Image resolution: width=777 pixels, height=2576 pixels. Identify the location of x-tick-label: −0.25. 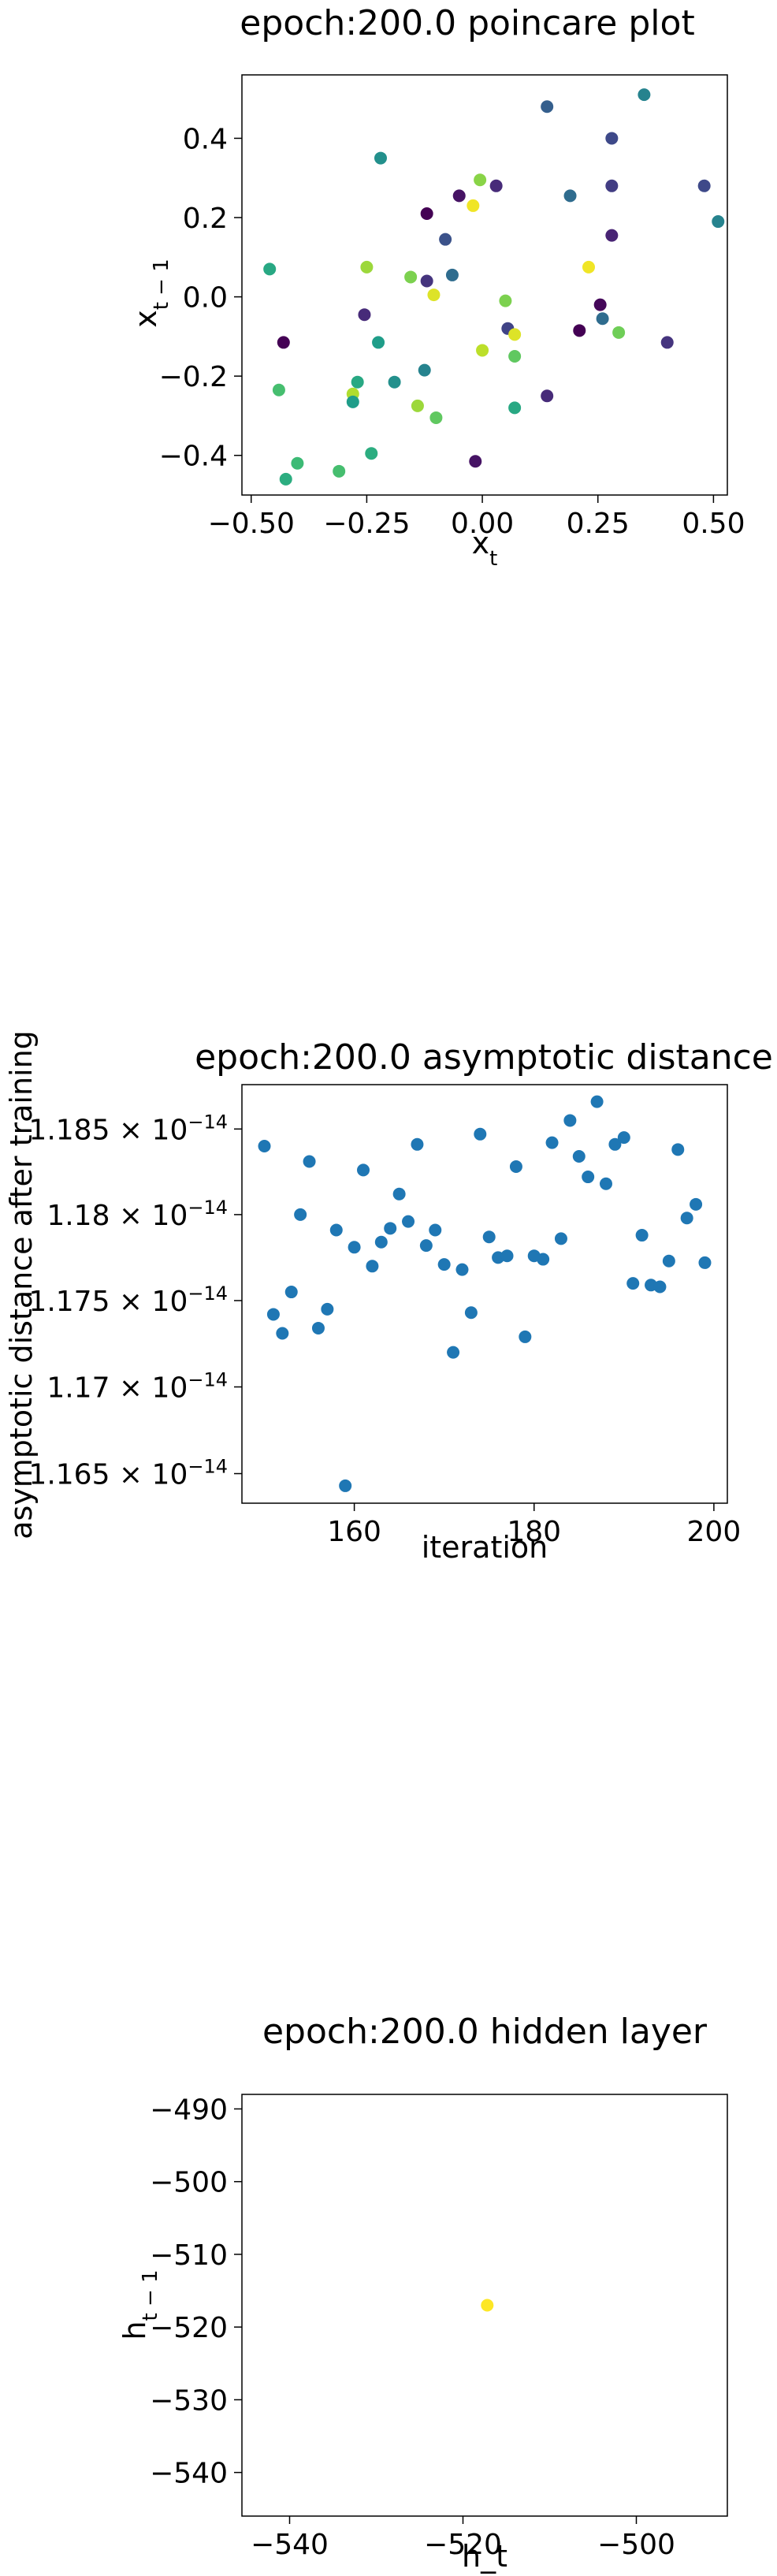
(366, 524).